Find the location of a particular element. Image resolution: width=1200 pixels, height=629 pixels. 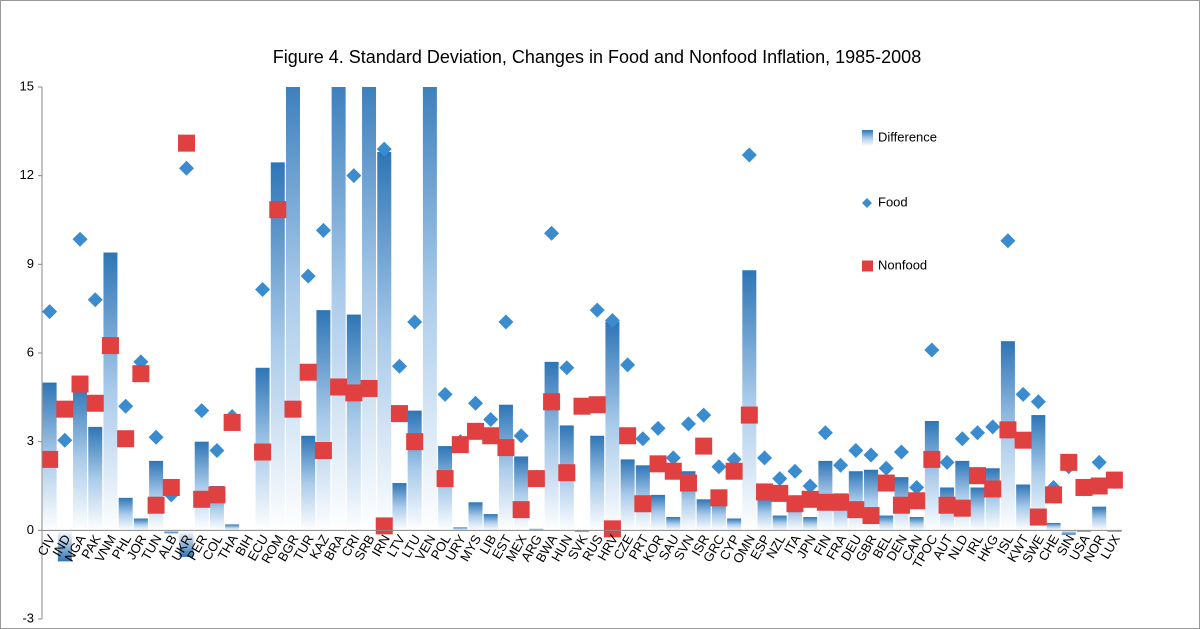

y-tick-label: 0 is located at coordinates (30, 529).